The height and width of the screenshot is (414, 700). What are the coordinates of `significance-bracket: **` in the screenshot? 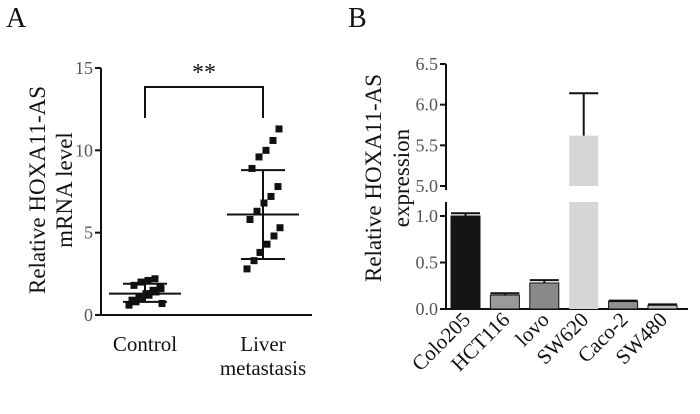 It's located at (204, 89).